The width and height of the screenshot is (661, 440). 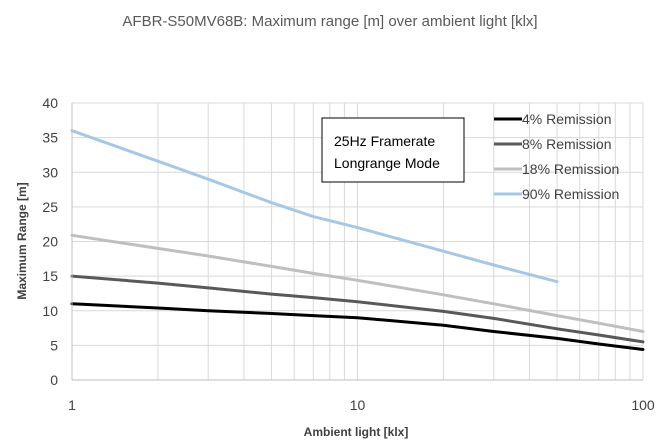 I want to click on x-tick-label: 10, so click(x=358, y=405).